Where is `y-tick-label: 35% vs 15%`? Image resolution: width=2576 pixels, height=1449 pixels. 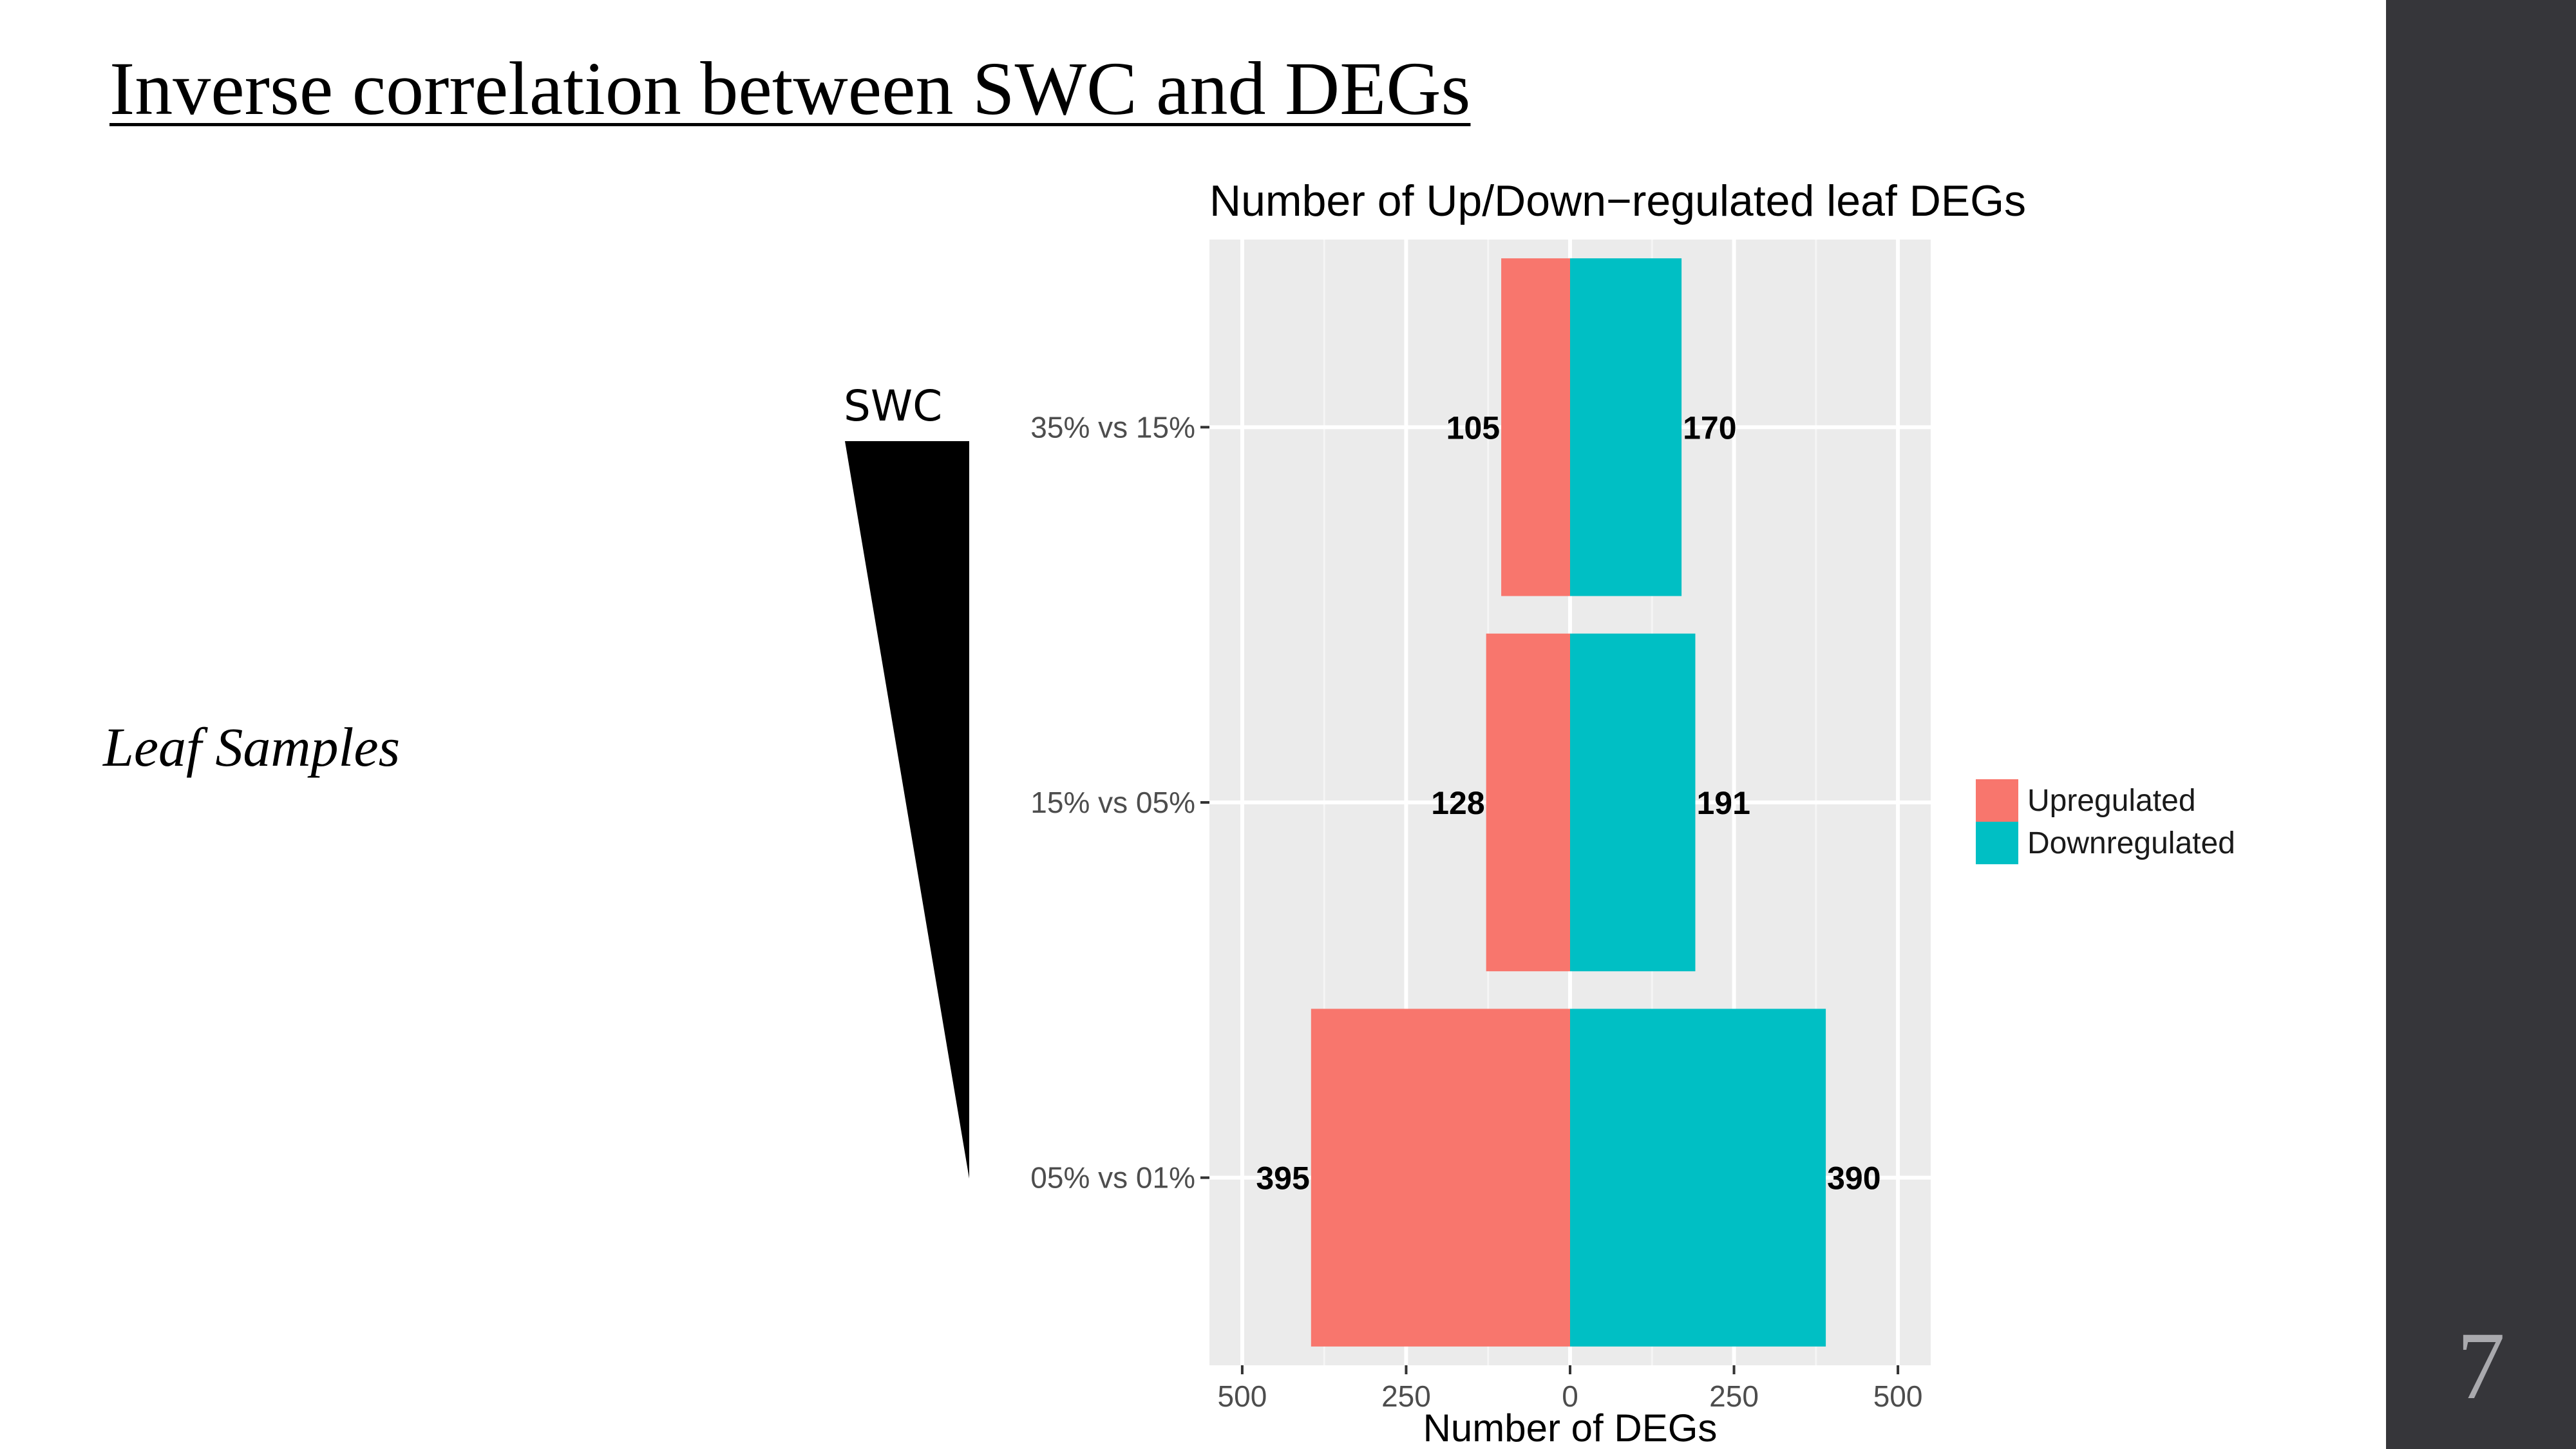
y-tick-label: 35% vs 15% is located at coordinates (1112, 427).